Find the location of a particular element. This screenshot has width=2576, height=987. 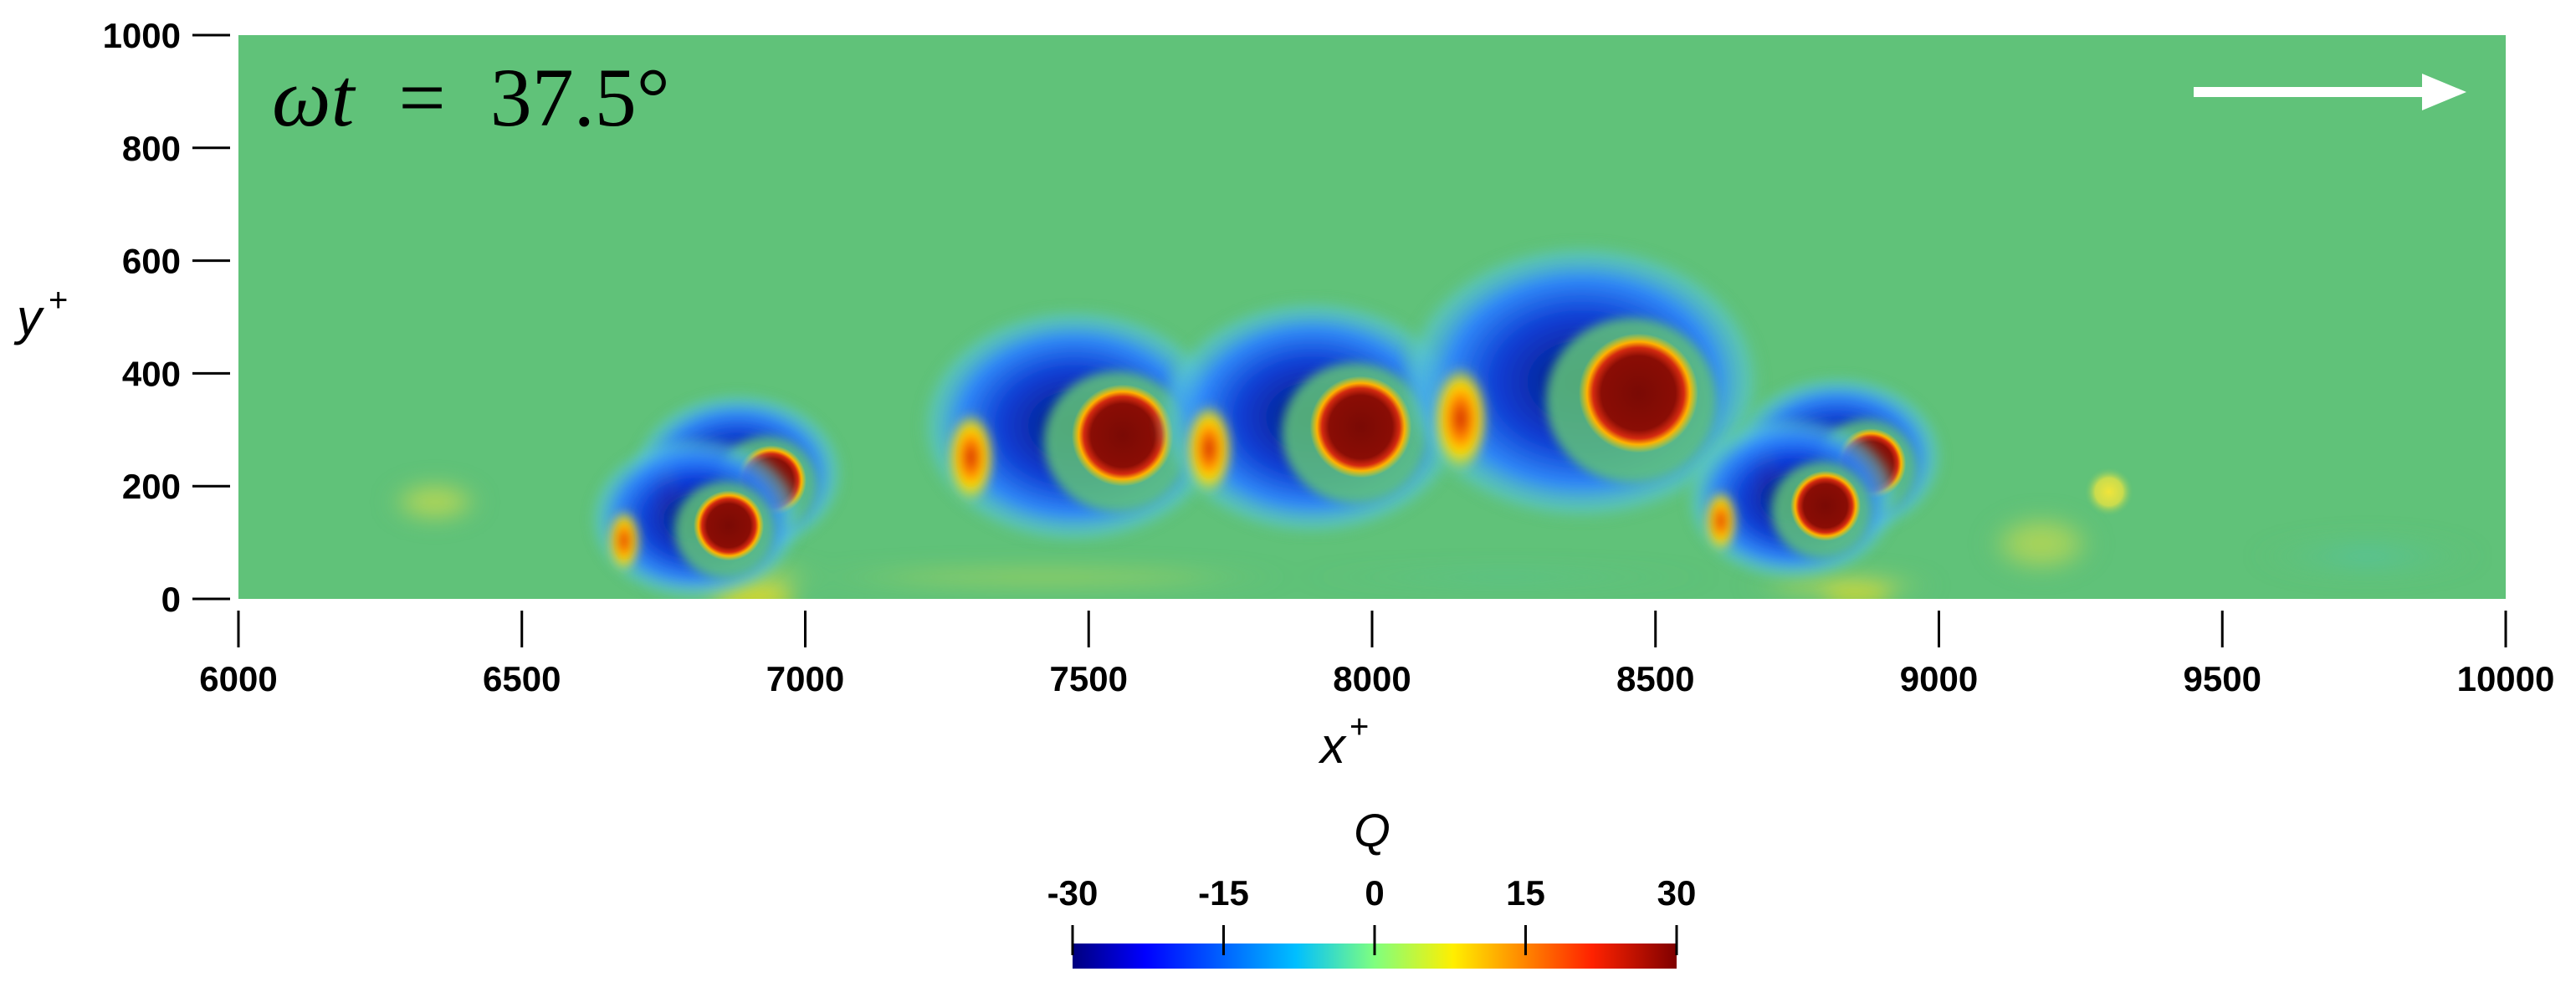

phase-equals: = is located at coordinates (422, 97).